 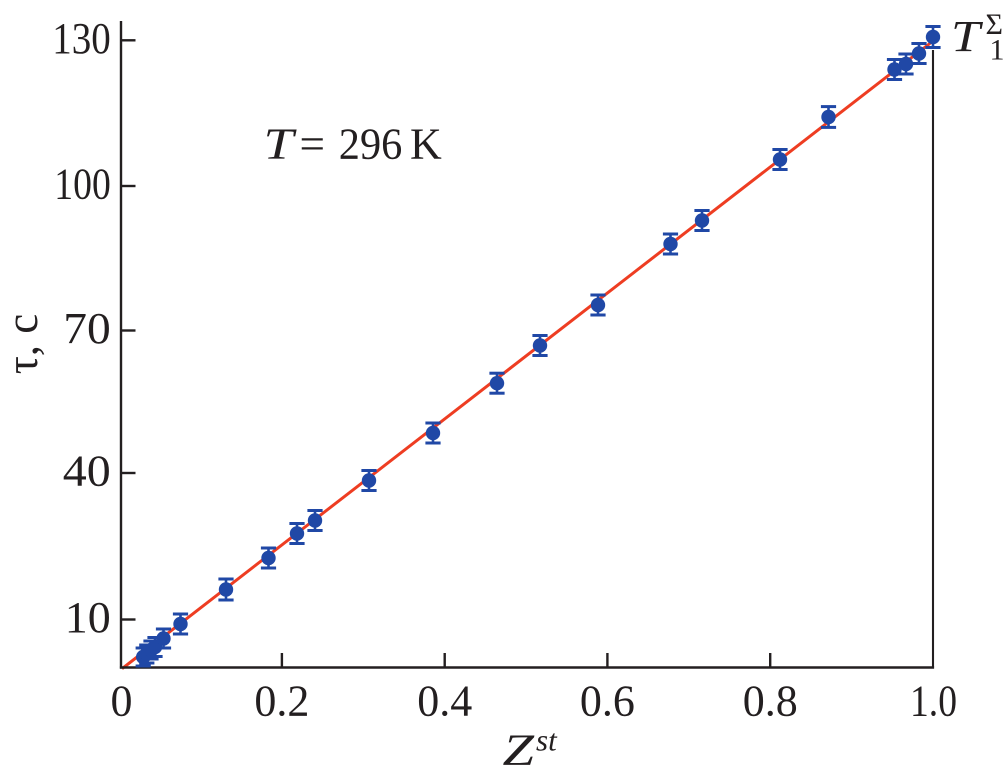 I want to click on svg-text: K, so click(x=426, y=144).